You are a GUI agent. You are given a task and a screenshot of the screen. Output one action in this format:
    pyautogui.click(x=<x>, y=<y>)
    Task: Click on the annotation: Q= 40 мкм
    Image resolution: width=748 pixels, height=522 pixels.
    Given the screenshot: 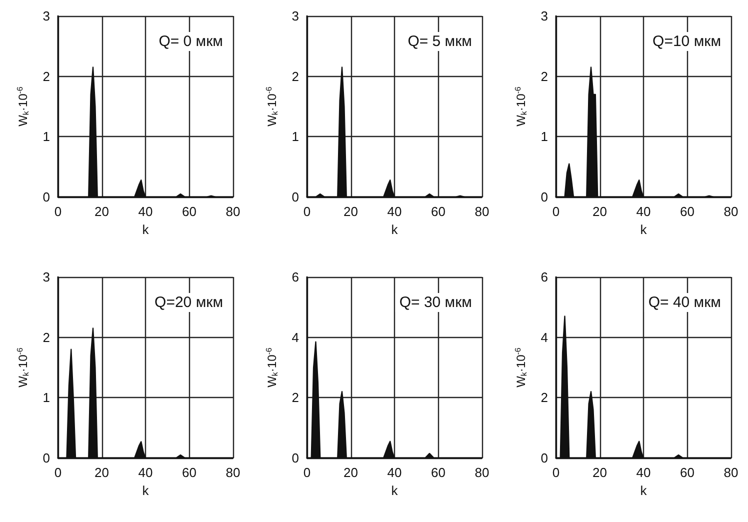 What is the action you would take?
    pyautogui.click(x=685, y=302)
    